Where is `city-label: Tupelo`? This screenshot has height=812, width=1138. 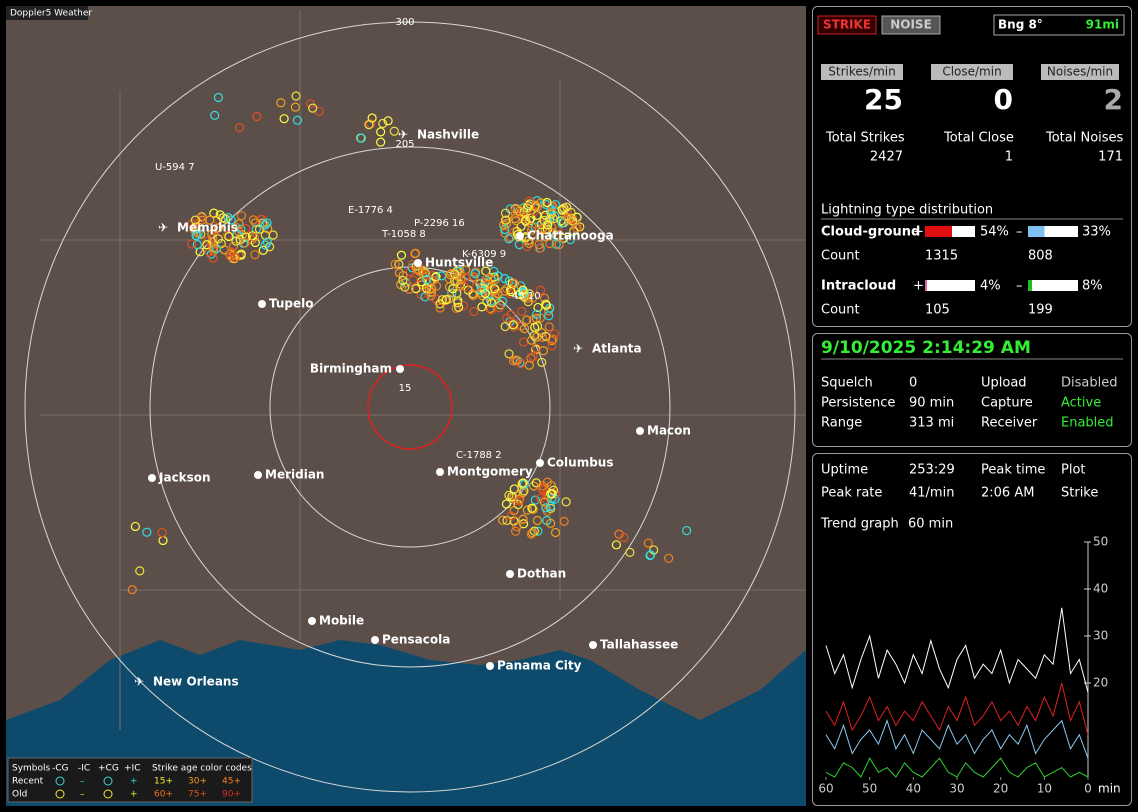
city-label: Tupelo is located at coordinates (291, 304).